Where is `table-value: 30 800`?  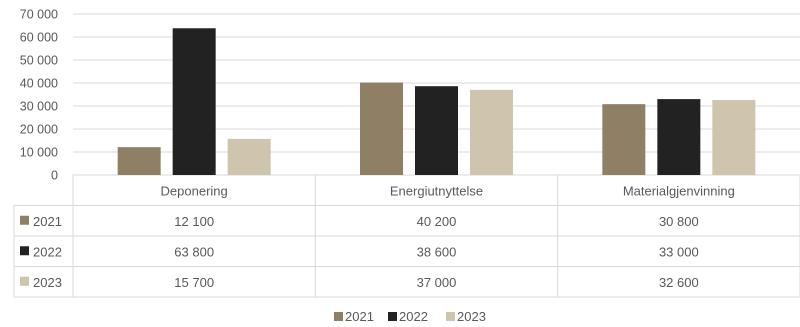 table-value: 30 800 is located at coordinates (679, 221).